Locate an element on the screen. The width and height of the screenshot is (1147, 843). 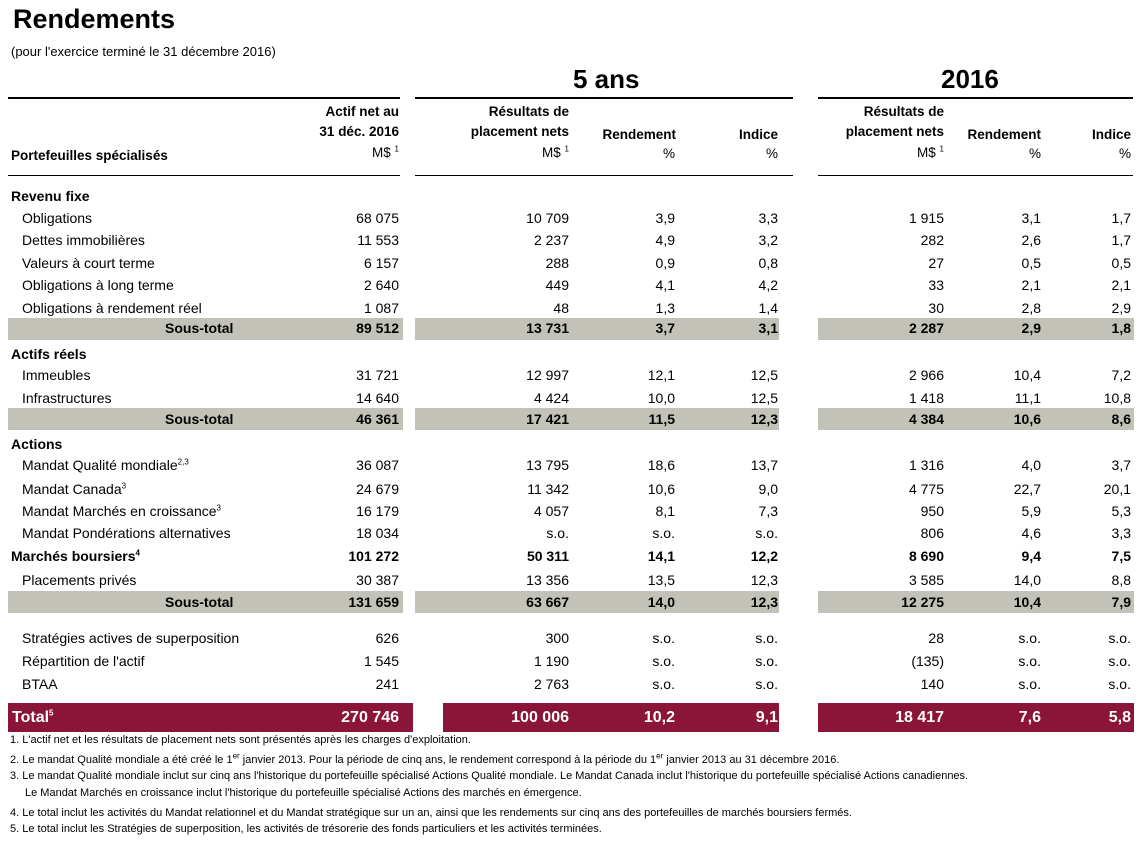
cell-r5: 48 is located at coordinates (561, 308).